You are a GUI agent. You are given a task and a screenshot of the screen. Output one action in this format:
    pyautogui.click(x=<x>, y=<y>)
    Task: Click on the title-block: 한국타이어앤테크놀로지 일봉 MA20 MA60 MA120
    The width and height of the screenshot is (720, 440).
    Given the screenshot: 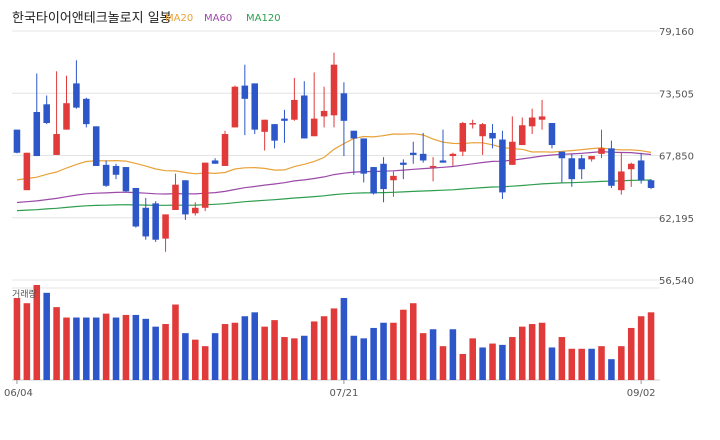 What is the action you would take?
    pyautogui.click(x=146, y=18)
    